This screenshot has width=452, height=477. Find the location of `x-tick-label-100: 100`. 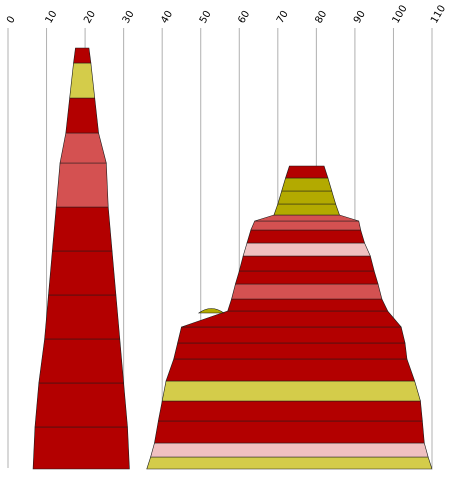

x-tick-label-100: 100 is located at coordinates (400, 14).